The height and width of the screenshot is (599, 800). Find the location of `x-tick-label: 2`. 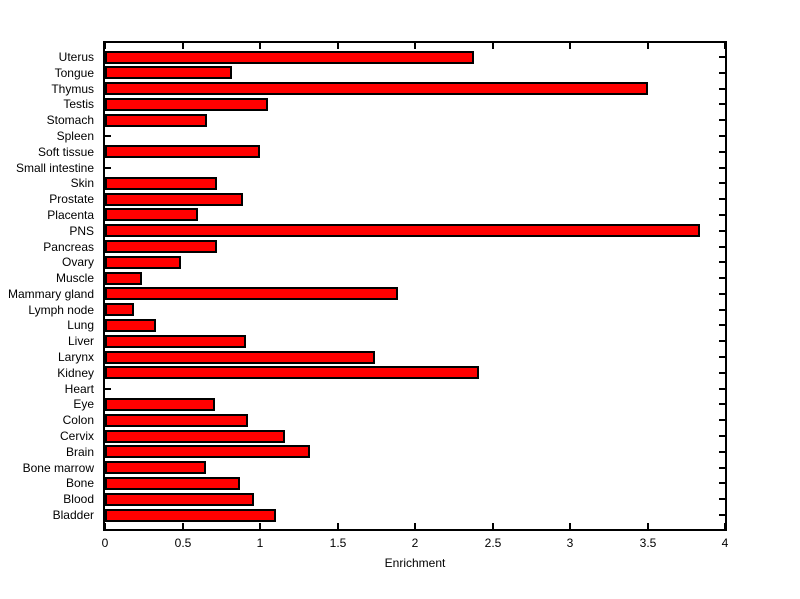

x-tick-label: 2 is located at coordinates (415, 543).